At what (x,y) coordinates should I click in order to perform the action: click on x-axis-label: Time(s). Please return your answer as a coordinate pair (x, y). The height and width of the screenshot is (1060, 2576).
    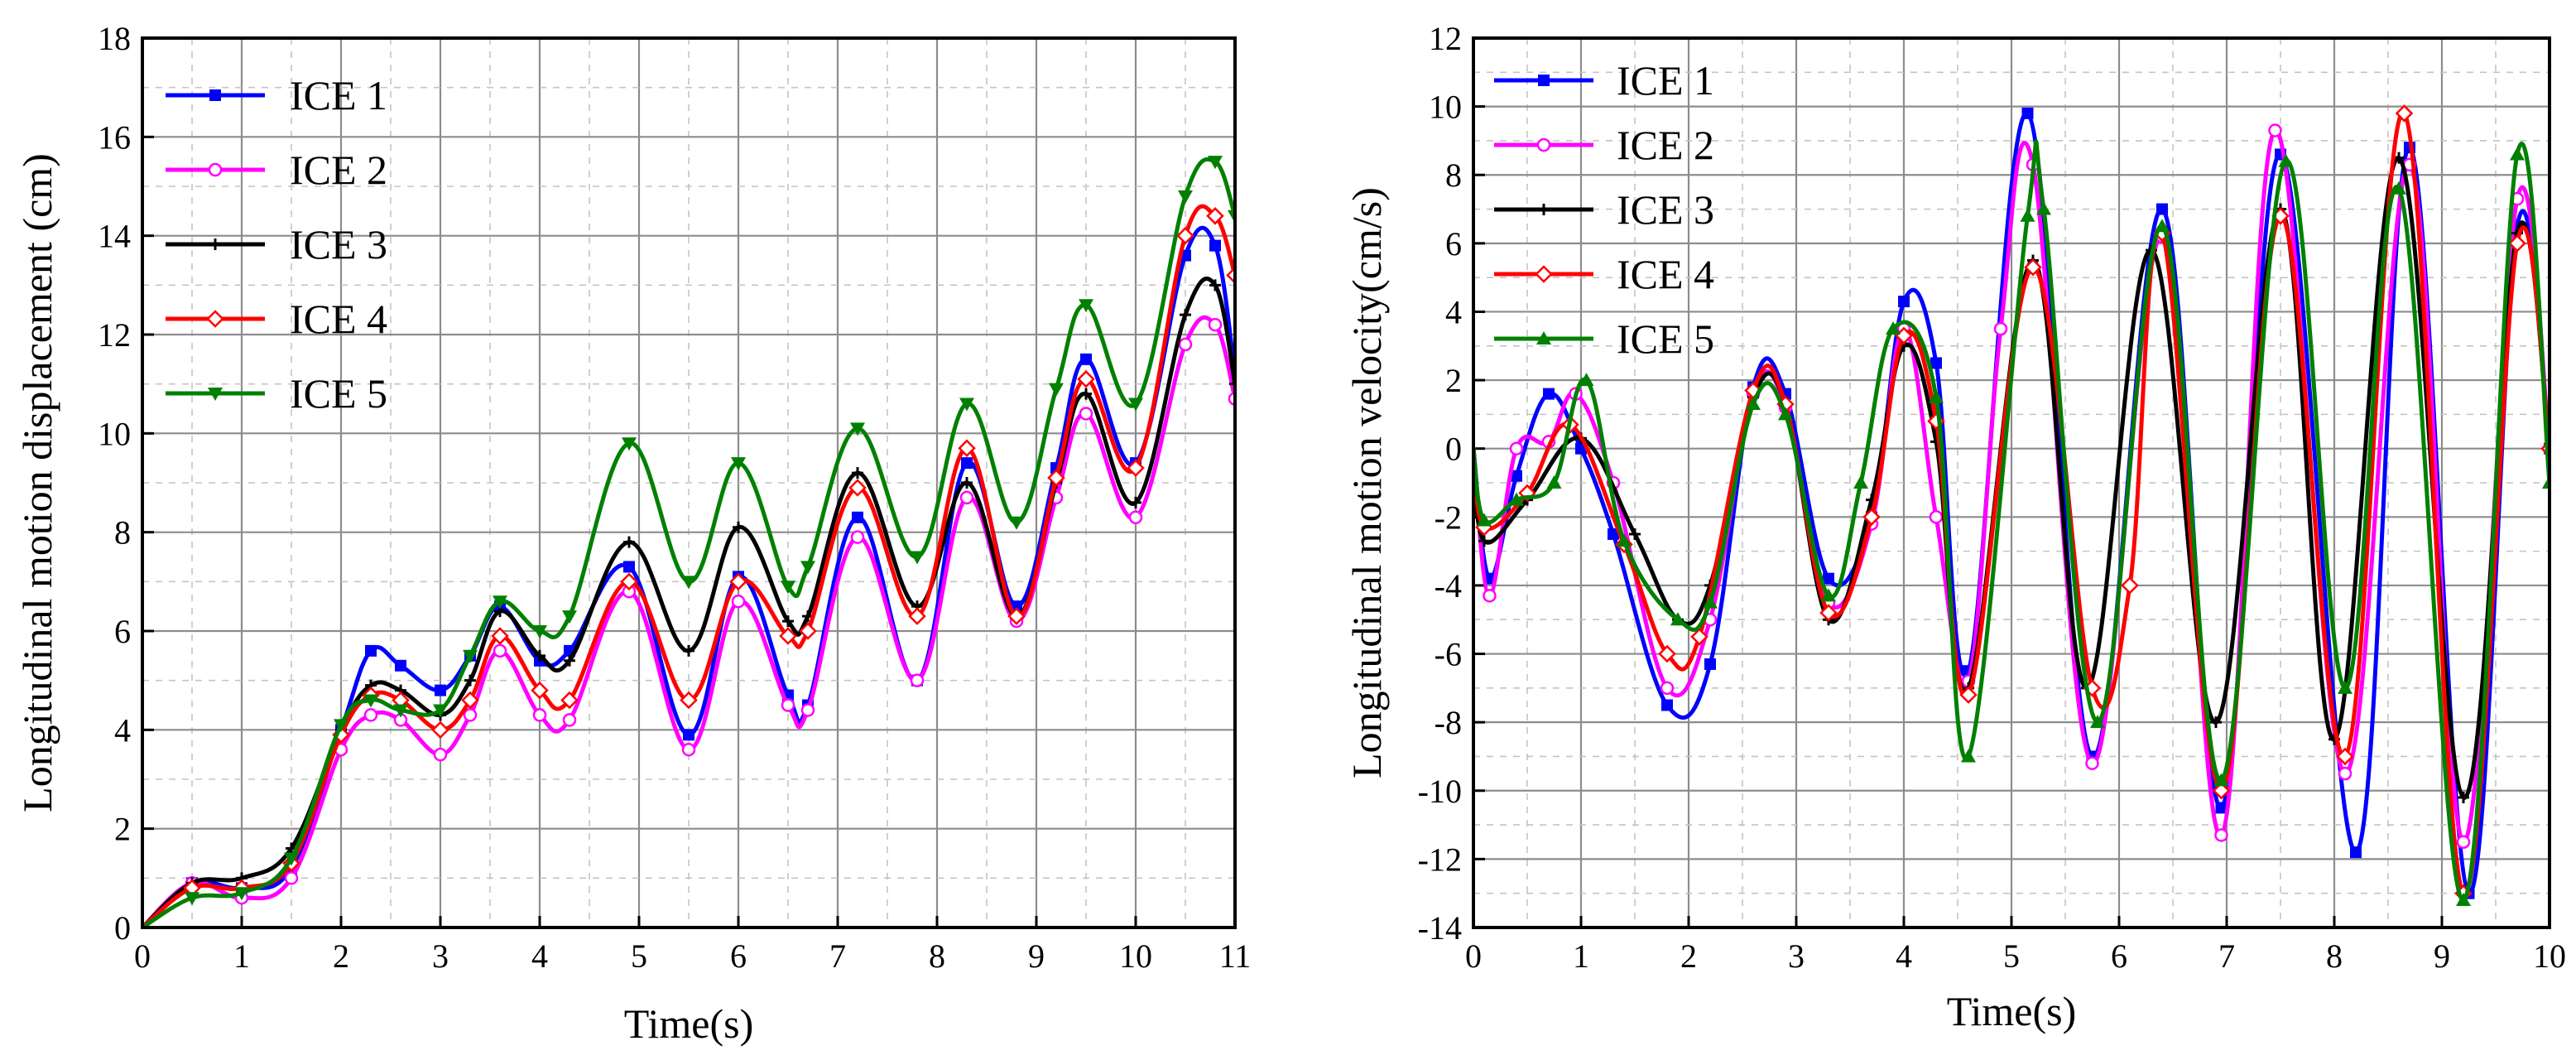
    Looking at the image, I should click on (2012, 1011).